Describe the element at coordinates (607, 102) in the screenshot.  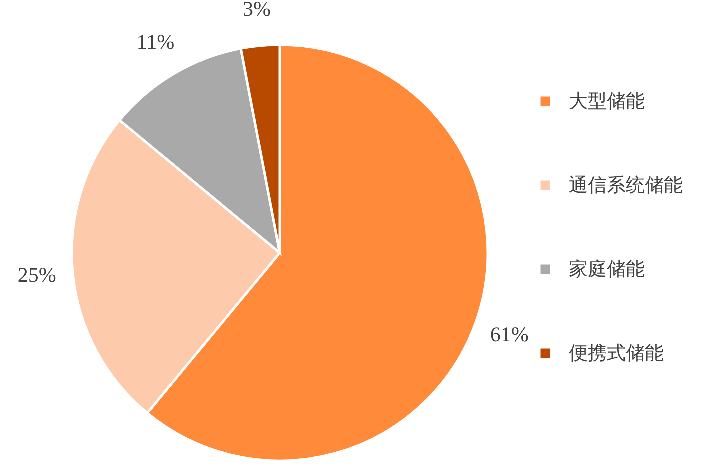
I see `legend-label: 大型储能` at that location.